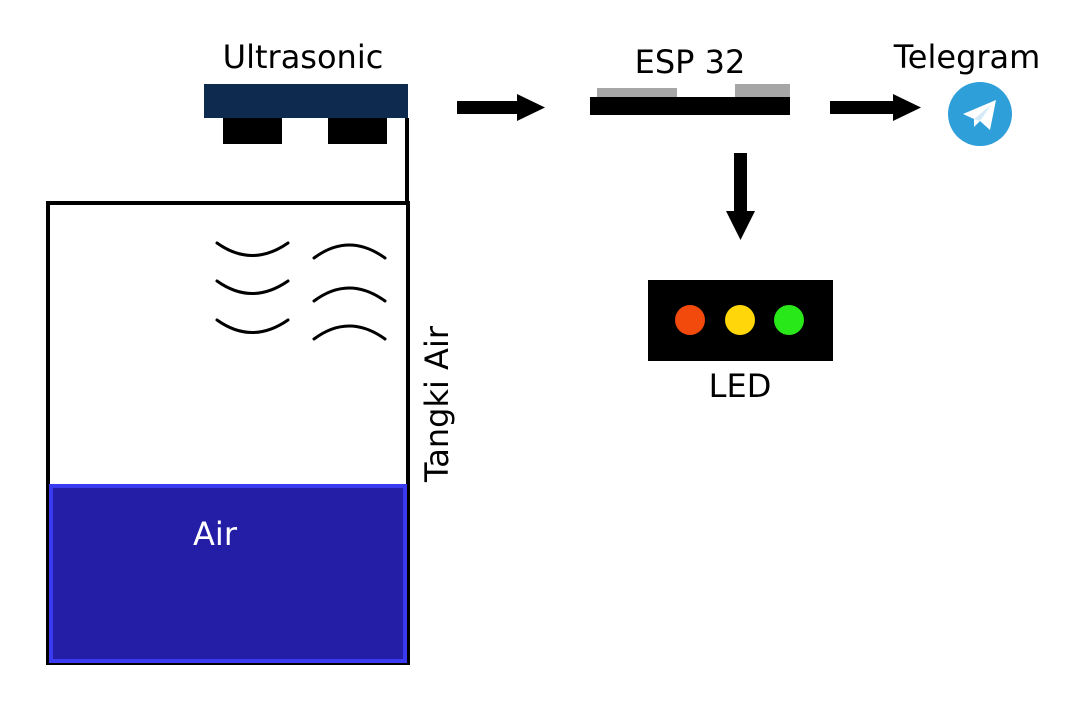 The image size is (1087, 724). What do you see at coordinates (437, 404) in the screenshot?
I see `tank-label: Tangki Air` at bounding box center [437, 404].